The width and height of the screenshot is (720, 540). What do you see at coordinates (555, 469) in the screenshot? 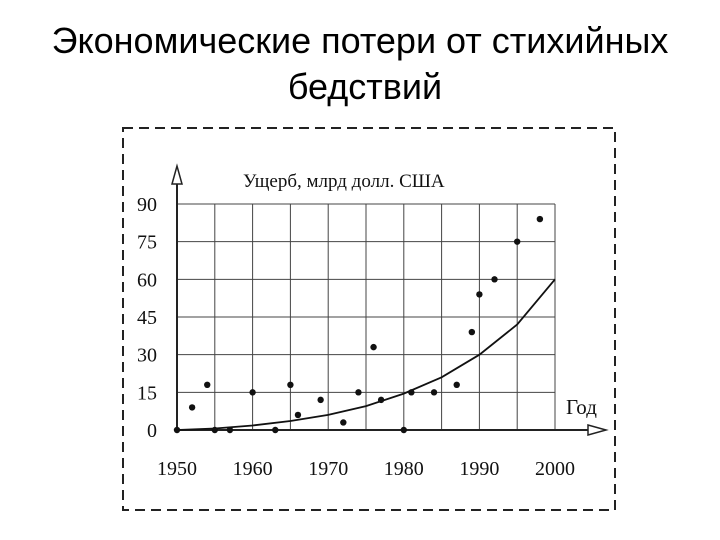
I see `x-tick-label: 2000` at bounding box center [555, 469].